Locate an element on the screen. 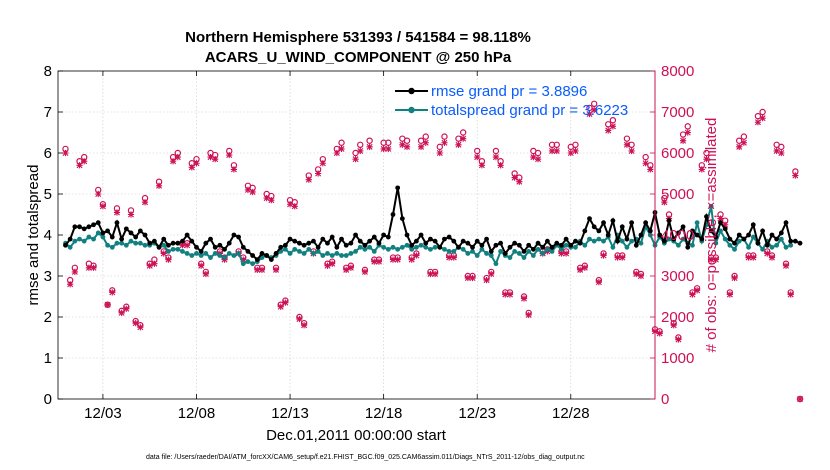  x-tick-label: 12/18 is located at coordinates (384, 413).